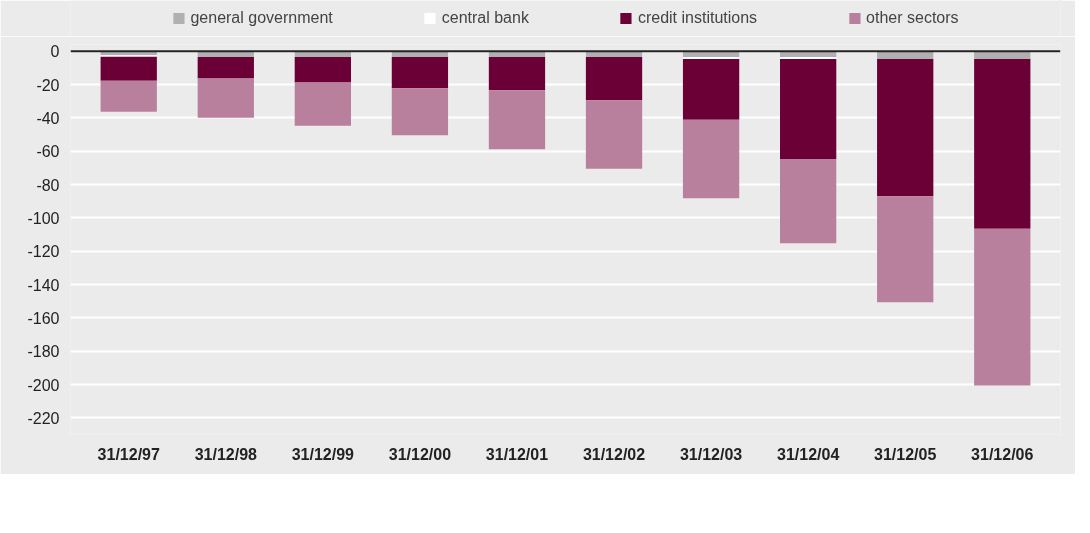  What do you see at coordinates (43, 252) in the screenshot?
I see `y-tick-label: -120` at bounding box center [43, 252].